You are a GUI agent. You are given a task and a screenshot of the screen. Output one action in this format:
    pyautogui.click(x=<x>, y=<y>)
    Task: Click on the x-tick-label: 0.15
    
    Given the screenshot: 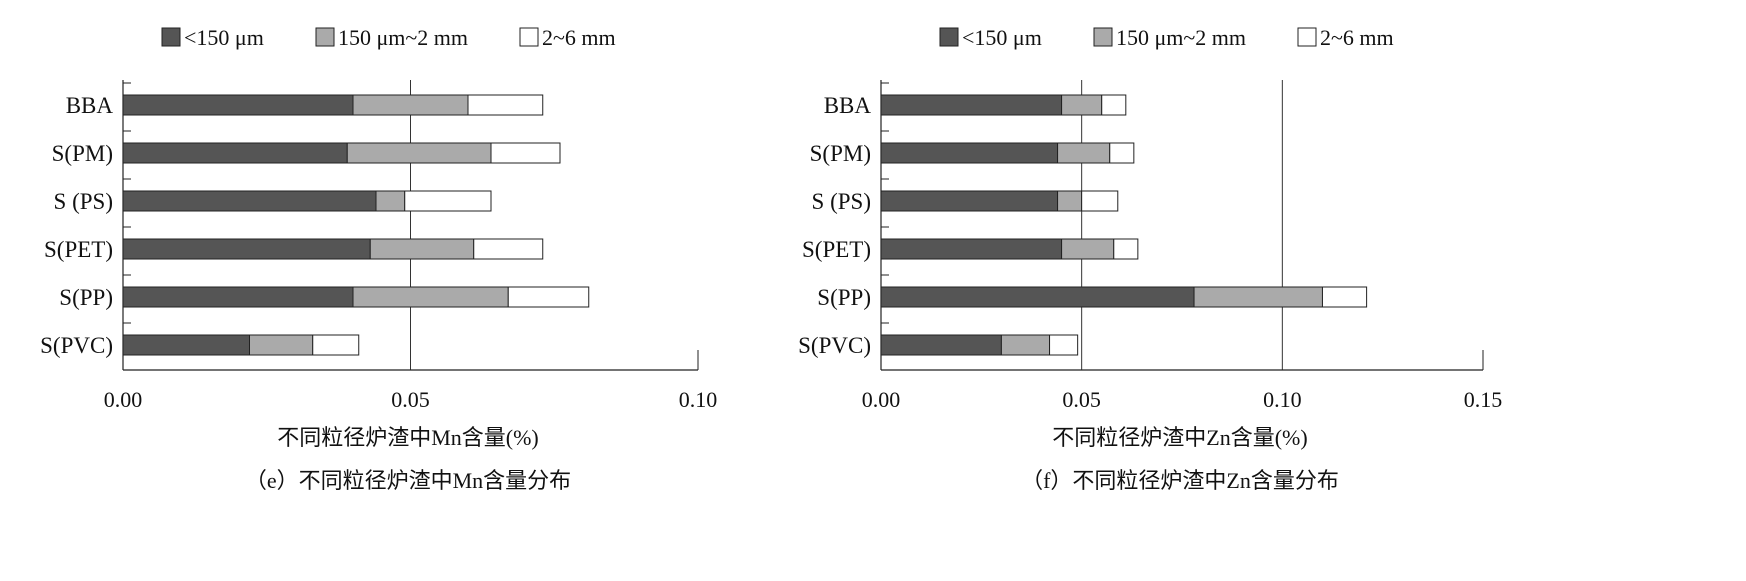 What is the action you would take?
    pyautogui.click(x=1483, y=399)
    